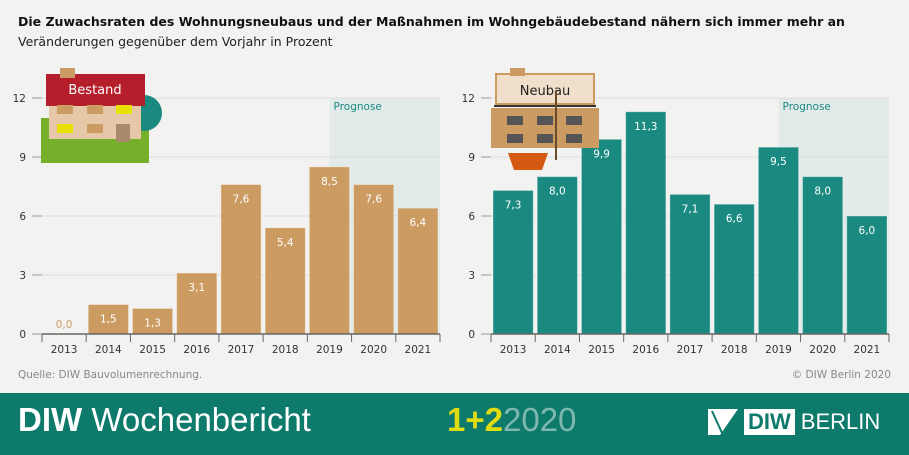 The image size is (909, 455). Describe the element at coordinates (645, 127) in the screenshot. I see `data-label: 11,3` at that location.